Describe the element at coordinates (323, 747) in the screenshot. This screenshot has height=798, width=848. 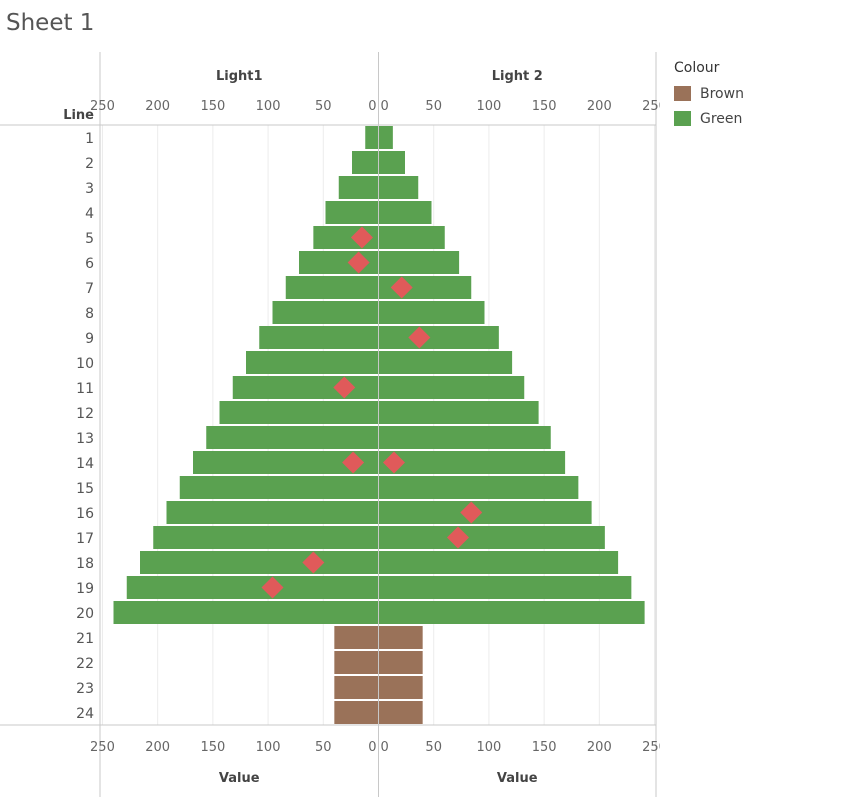
I see `tick-bottom-light1-50: 50` at that location.